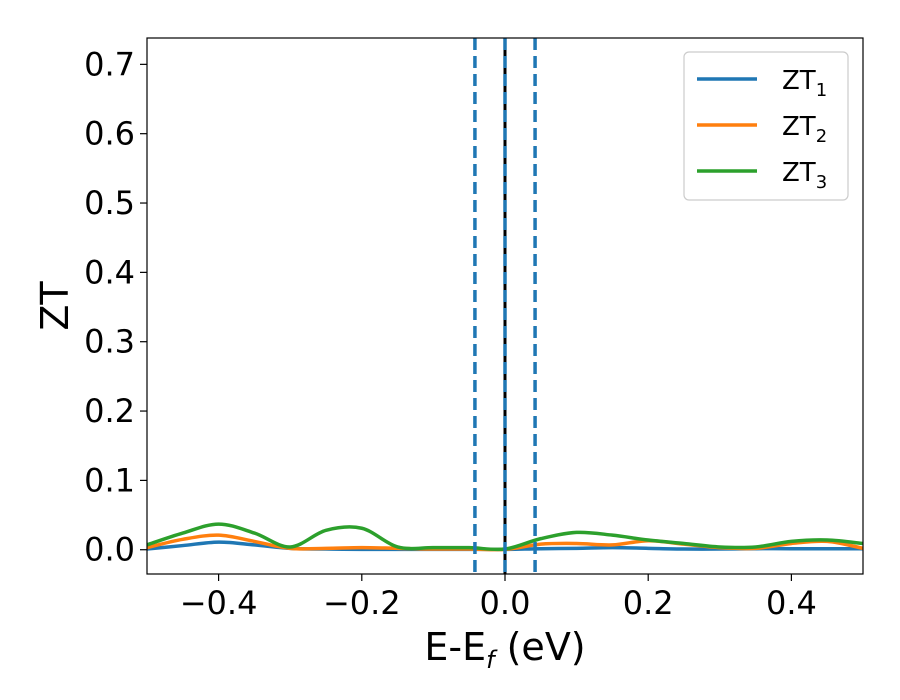  I want to click on x-tick-label: 0.4, so click(791, 603).